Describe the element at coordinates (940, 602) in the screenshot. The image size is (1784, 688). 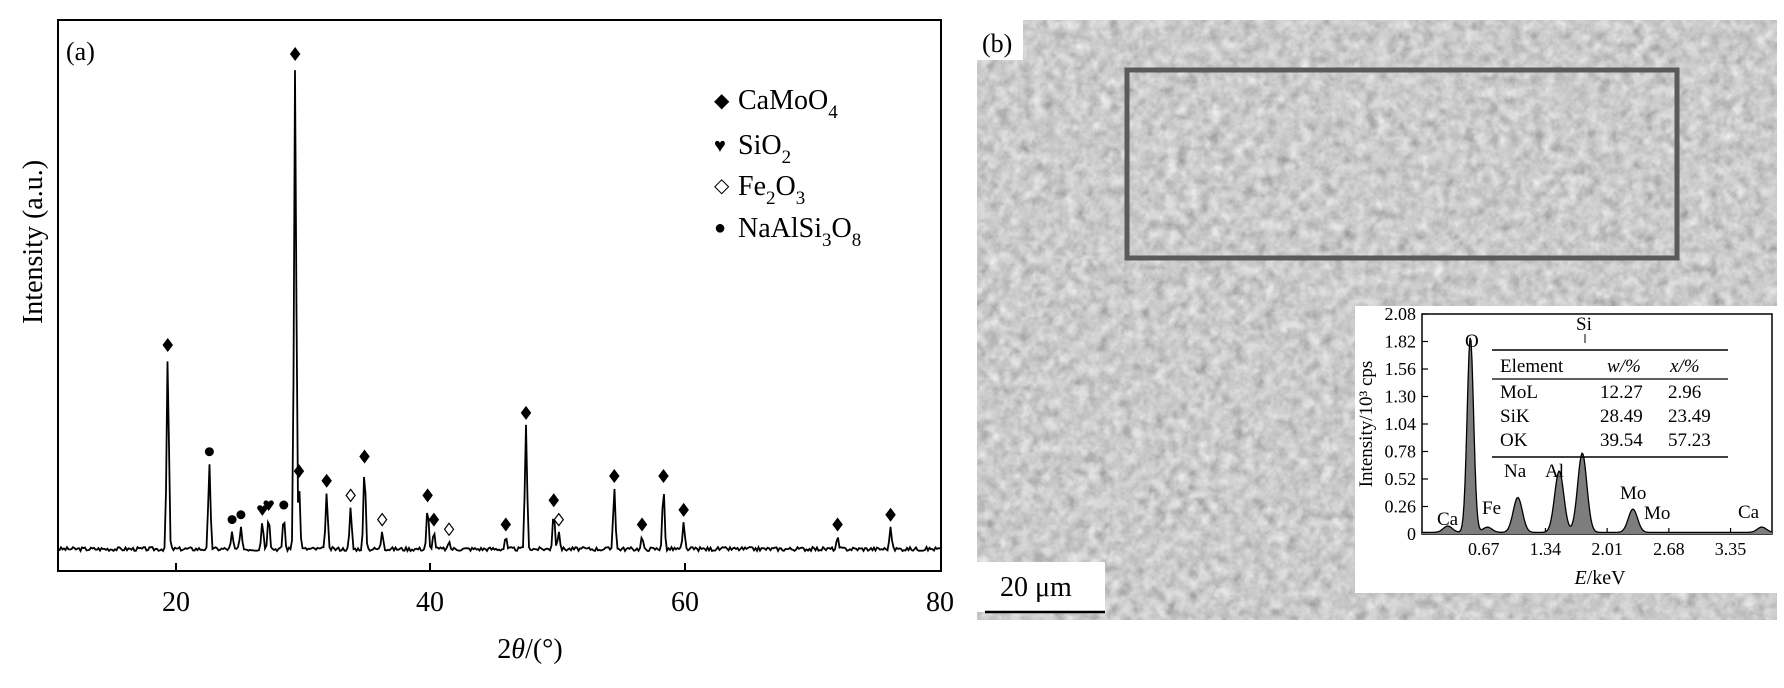
I see `xrd-x-tick-label: 80` at that location.